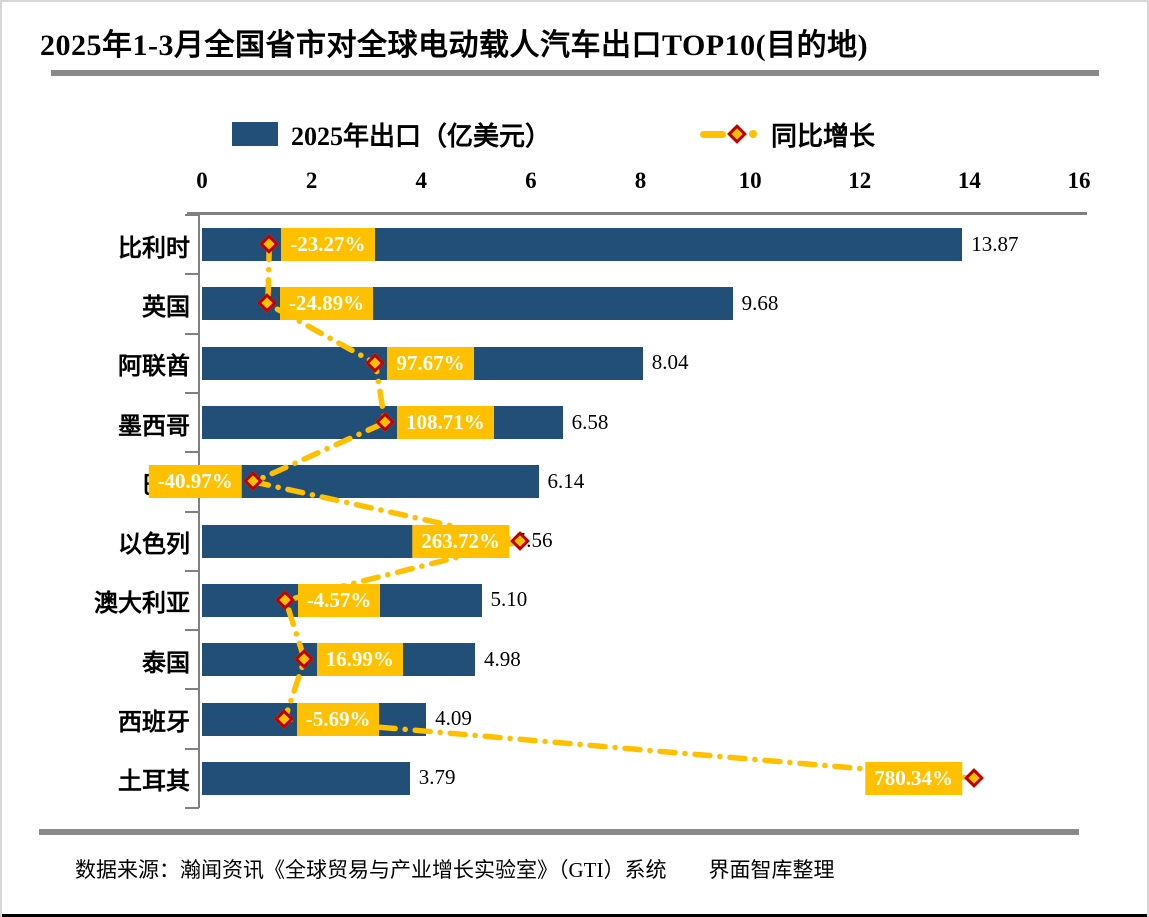 This screenshot has width=1149, height=917. What do you see at coordinates (154, 723) in the screenshot?
I see `category-label: 西班牙` at bounding box center [154, 723].